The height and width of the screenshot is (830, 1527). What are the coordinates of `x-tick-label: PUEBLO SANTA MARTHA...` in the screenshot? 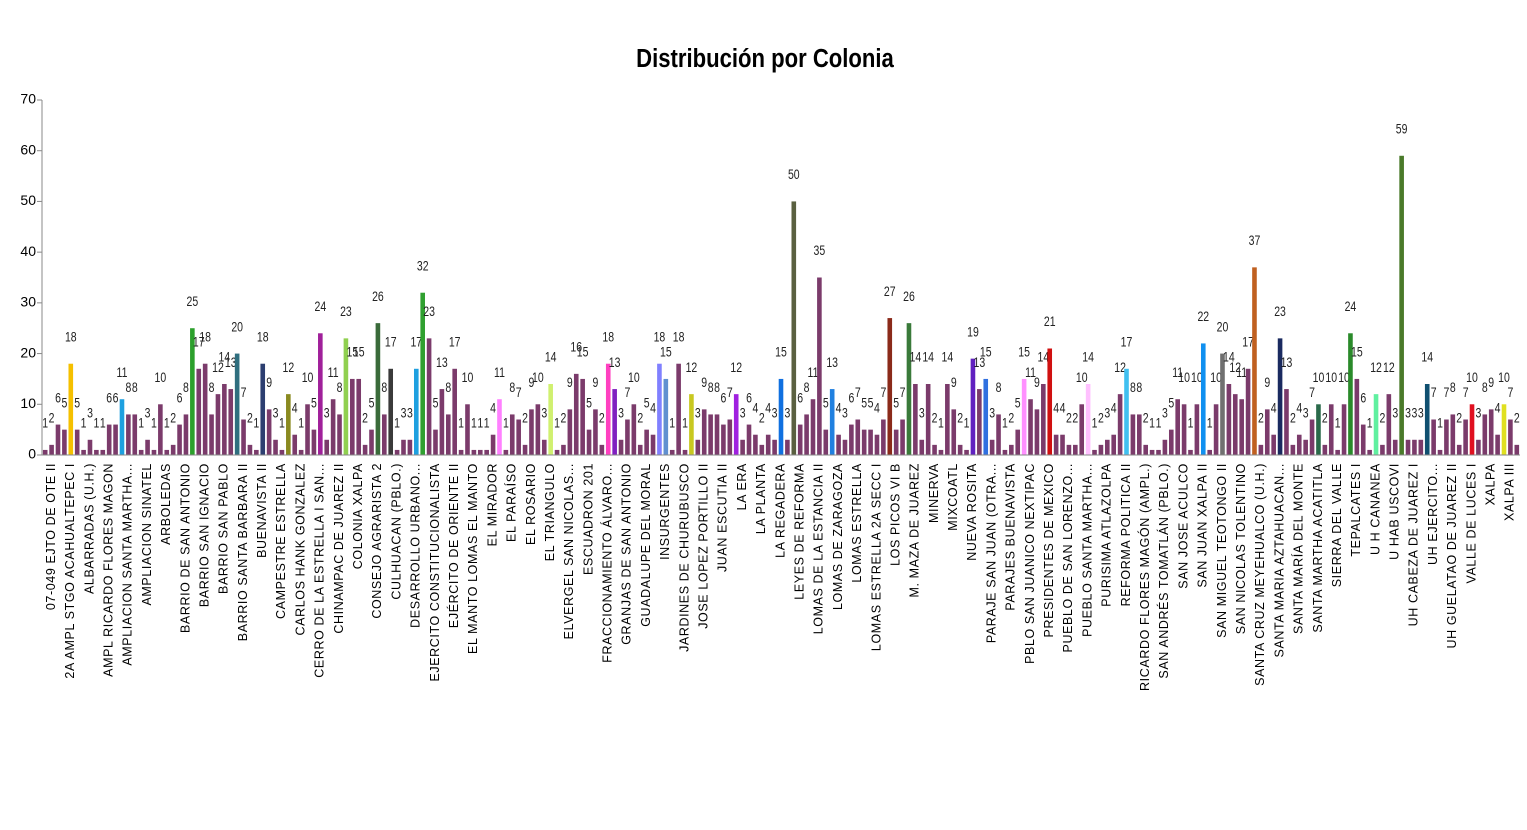 It's located at (1087, 550).